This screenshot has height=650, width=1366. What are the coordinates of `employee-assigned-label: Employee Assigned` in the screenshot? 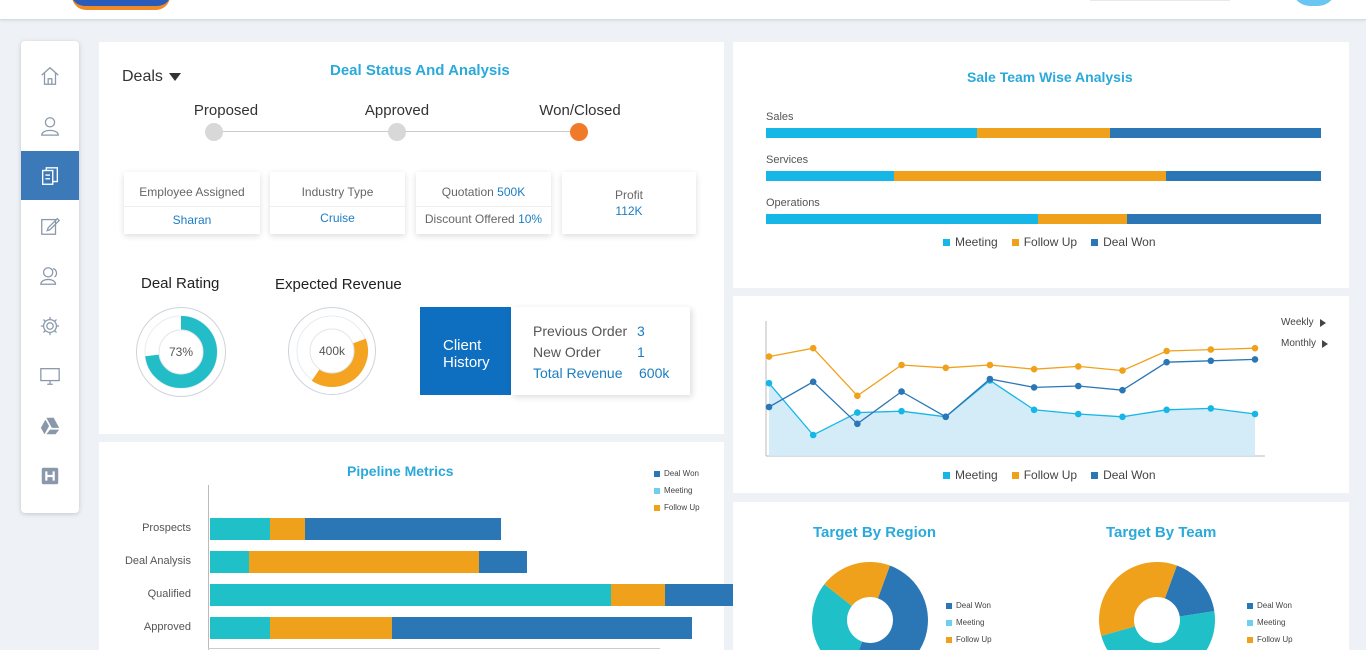 It's located at (192, 192).